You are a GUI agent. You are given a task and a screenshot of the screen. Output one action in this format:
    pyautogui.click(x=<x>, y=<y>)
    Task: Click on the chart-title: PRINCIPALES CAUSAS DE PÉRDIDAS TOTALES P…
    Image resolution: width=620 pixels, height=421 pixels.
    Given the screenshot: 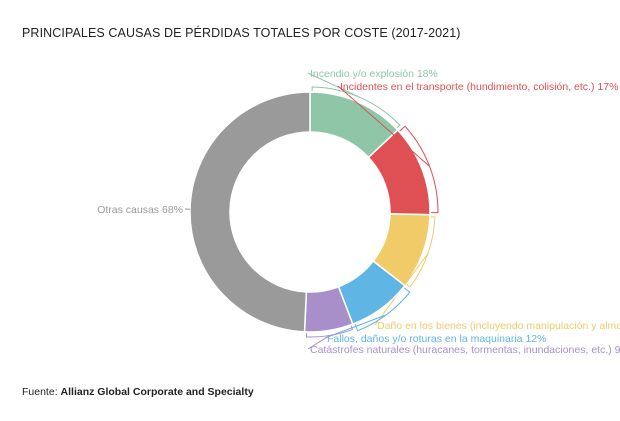 What is the action you would take?
    pyautogui.click(x=241, y=33)
    